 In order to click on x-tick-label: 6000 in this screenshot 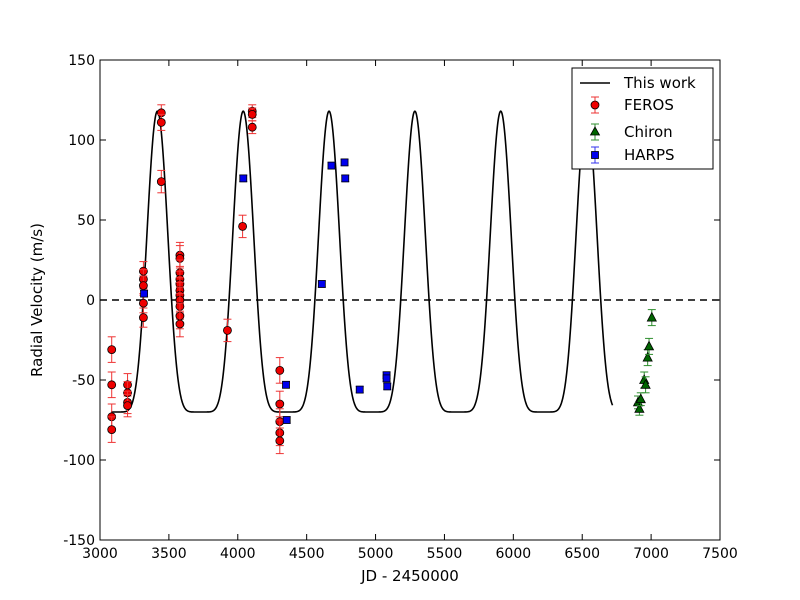, I will do `click(514, 554)`.